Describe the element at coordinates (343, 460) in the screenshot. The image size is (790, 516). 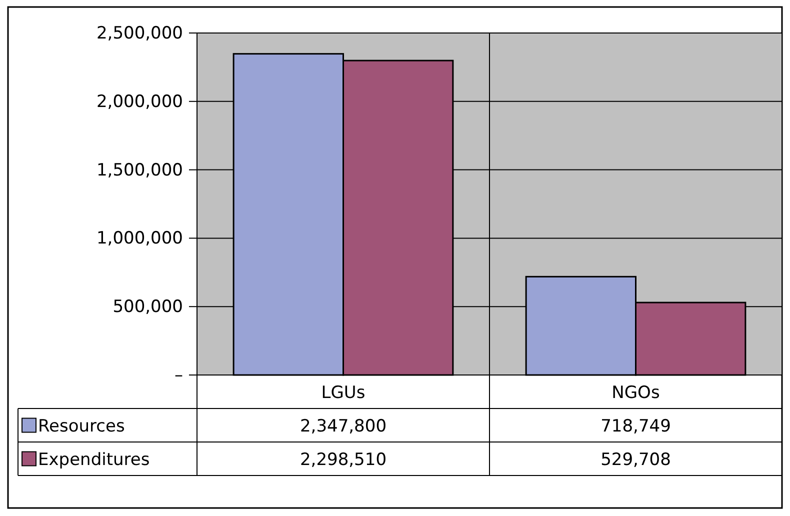
I see `data-label: 2,298,510` at that location.